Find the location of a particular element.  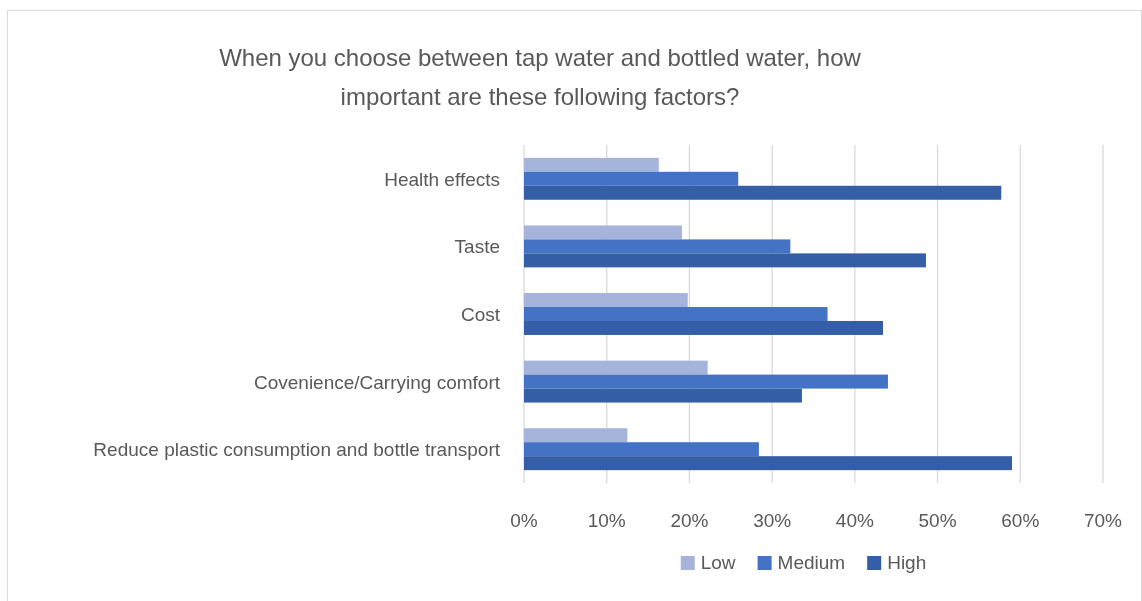

x-tick-label: 60% is located at coordinates (1020, 520).